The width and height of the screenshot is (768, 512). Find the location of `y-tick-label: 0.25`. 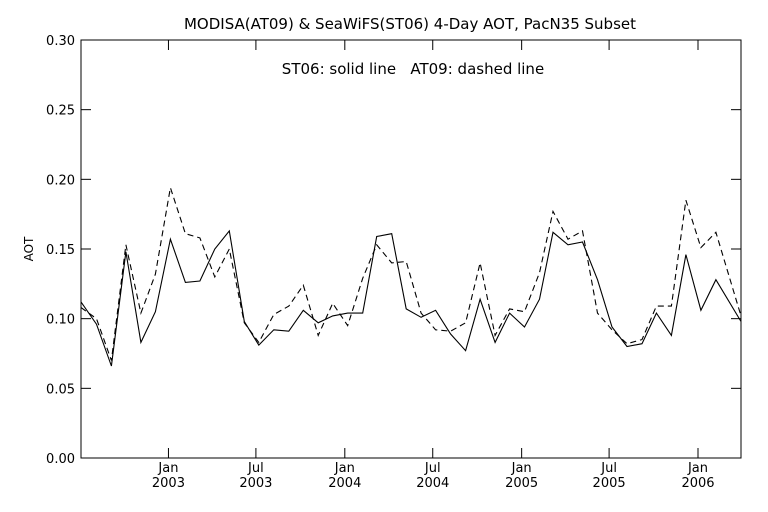

y-tick-label: 0.25 is located at coordinates (60, 111).